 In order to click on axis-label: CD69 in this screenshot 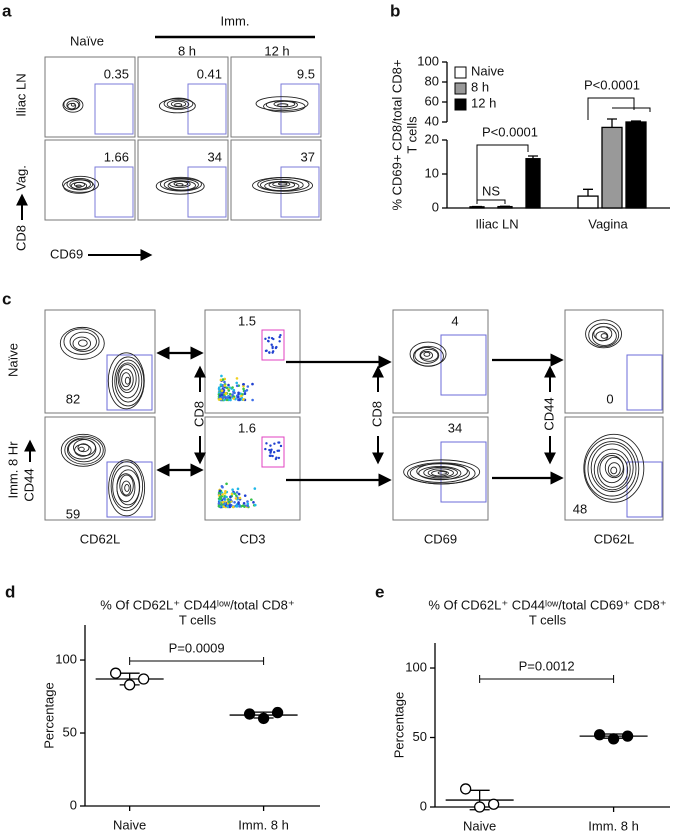, I will do `click(440, 538)`.